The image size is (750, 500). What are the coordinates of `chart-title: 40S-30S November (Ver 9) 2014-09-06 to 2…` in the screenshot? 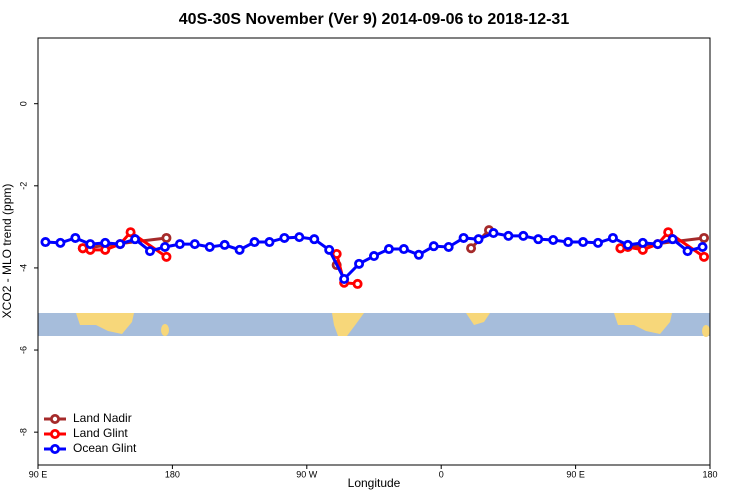 It's located at (374, 19).